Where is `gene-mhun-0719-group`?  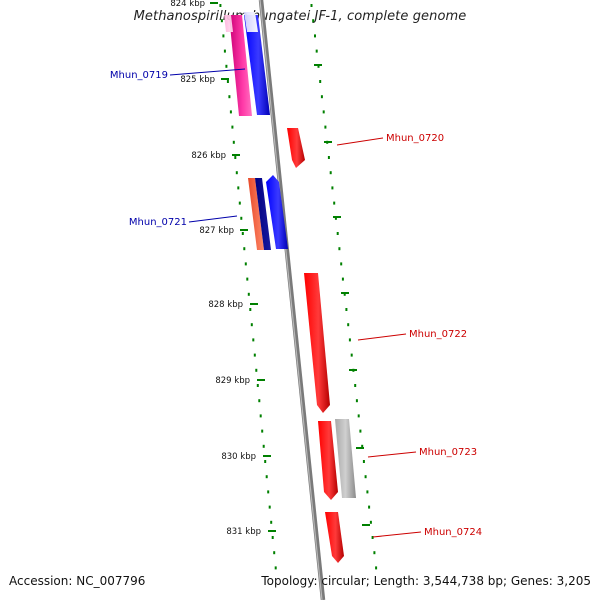
gene-mhun-0719-group is located at coordinates (247, 64).